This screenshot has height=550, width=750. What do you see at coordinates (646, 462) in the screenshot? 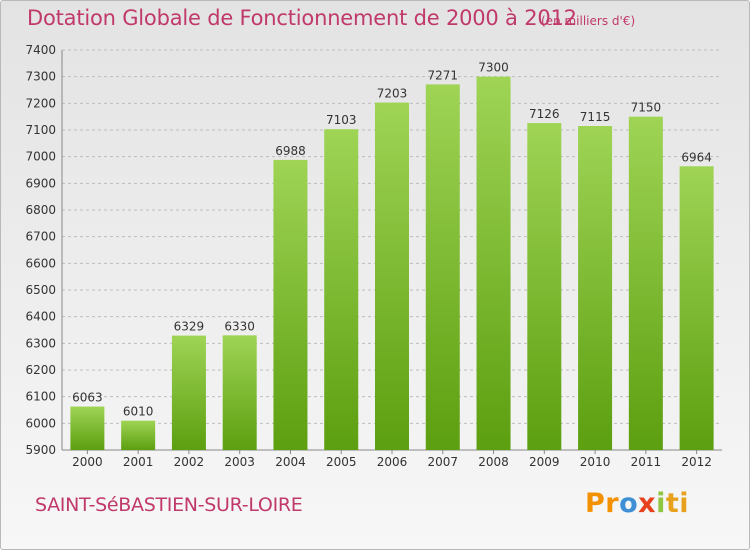
I see `x-tick-label-2011: 2011` at bounding box center [646, 462].